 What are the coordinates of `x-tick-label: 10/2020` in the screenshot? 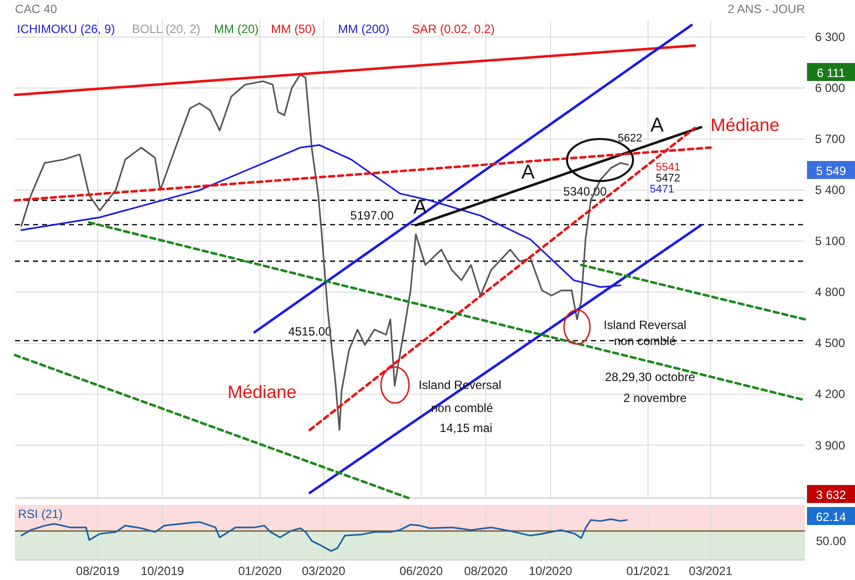 It's located at (550, 571).